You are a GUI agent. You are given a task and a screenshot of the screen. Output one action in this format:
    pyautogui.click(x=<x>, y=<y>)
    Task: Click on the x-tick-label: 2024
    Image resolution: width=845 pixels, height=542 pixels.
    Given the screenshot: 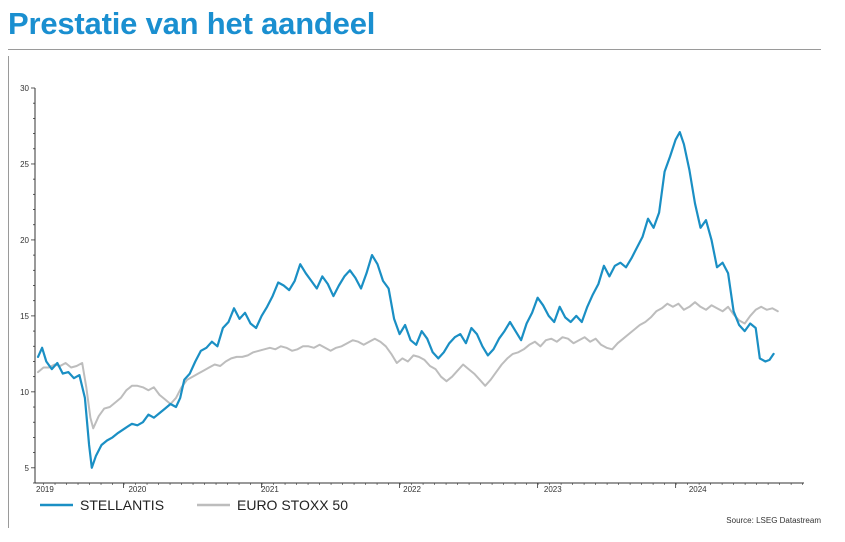 What is the action you would take?
    pyautogui.click(x=698, y=489)
    